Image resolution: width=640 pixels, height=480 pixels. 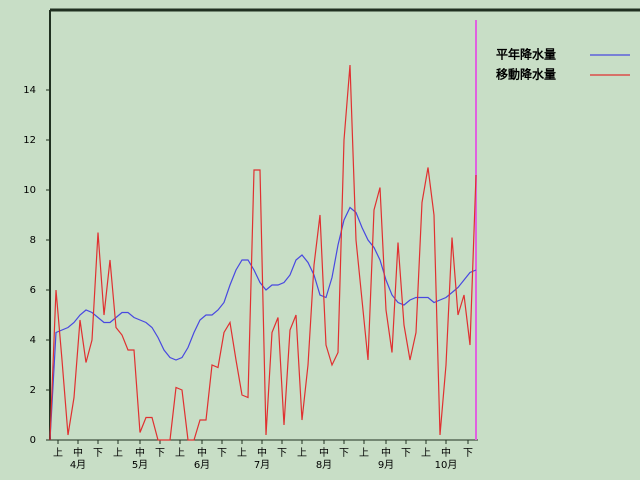 What do you see at coordinates (526, 74) in the screenshot?
I see `legend-label: 移動降水量` at bounding box center [526, 74].